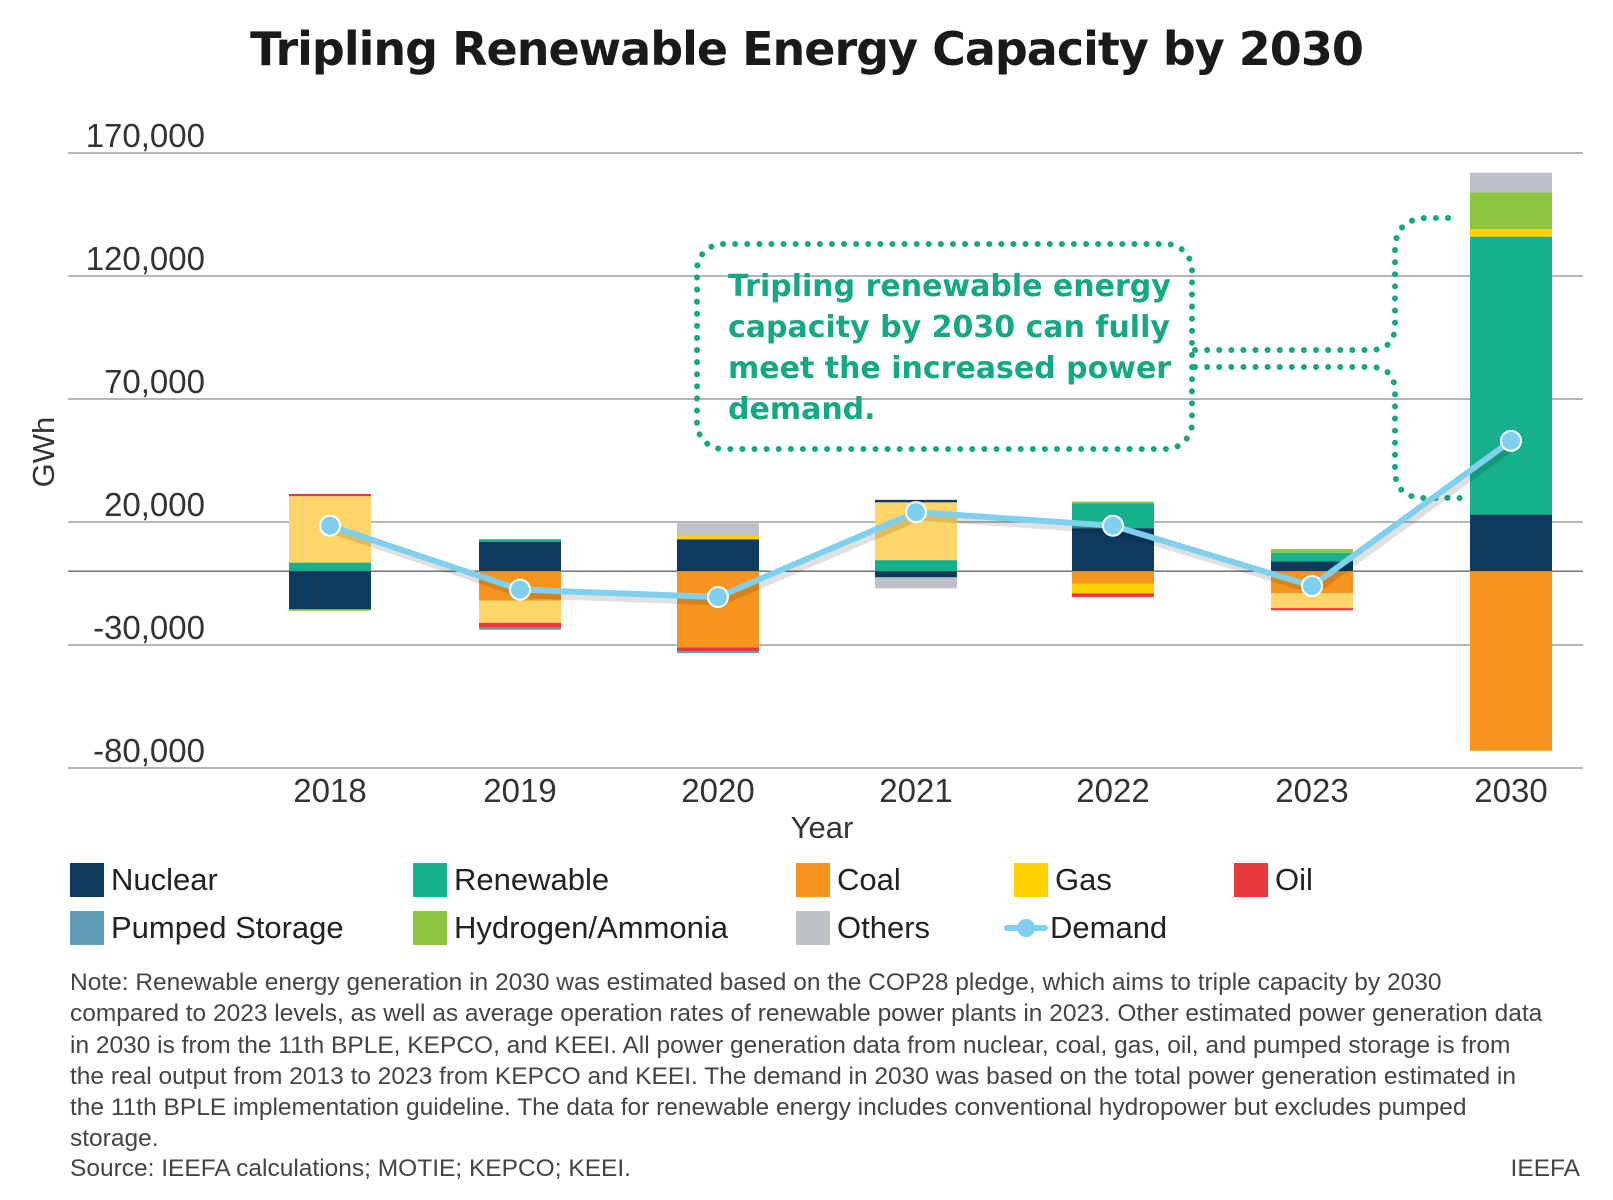  What do you see at coordinates (532, 879) in the screenshot?
I see `legend-label: Renewable` at bounding box center [532, 879].